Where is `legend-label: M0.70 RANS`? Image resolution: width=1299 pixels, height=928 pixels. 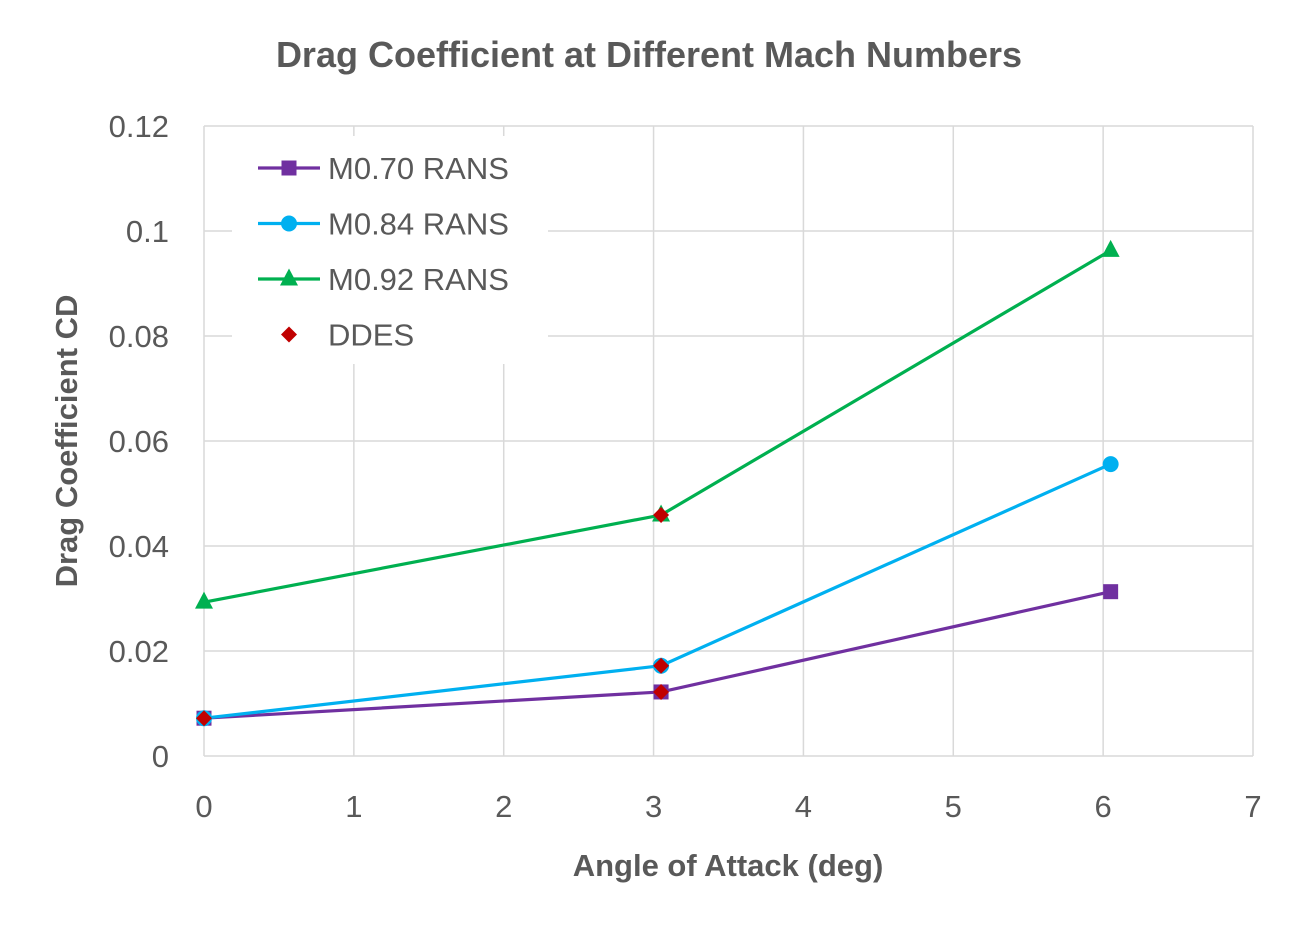 legend-label: M0.70 RANS is located at coordinates (418, 168).